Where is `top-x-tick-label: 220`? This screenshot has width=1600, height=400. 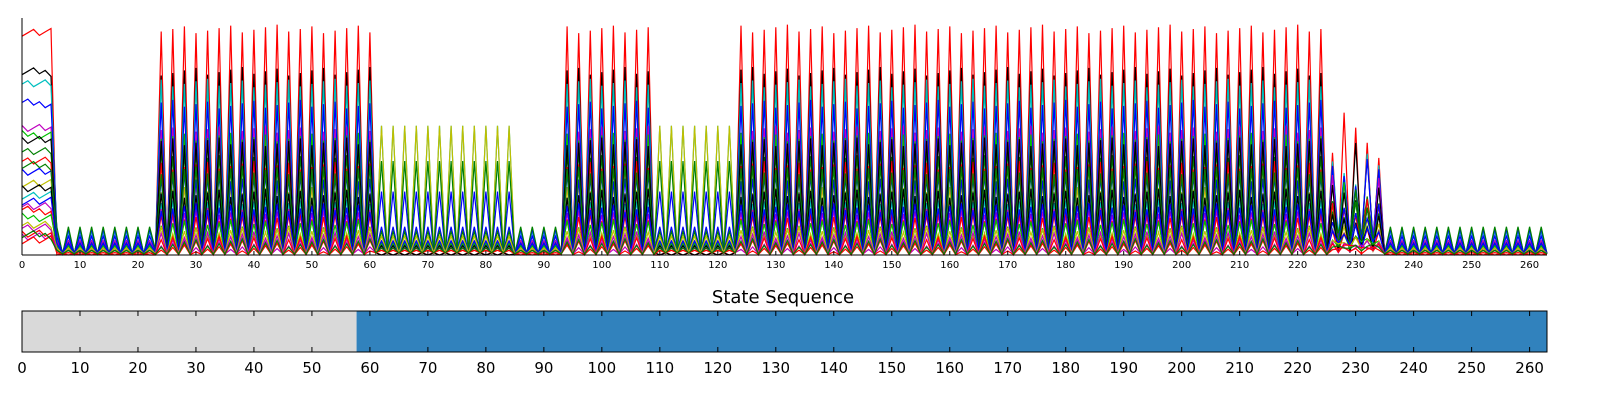 top-x-tick-label: 220 is located at coordinates (1297, 265).